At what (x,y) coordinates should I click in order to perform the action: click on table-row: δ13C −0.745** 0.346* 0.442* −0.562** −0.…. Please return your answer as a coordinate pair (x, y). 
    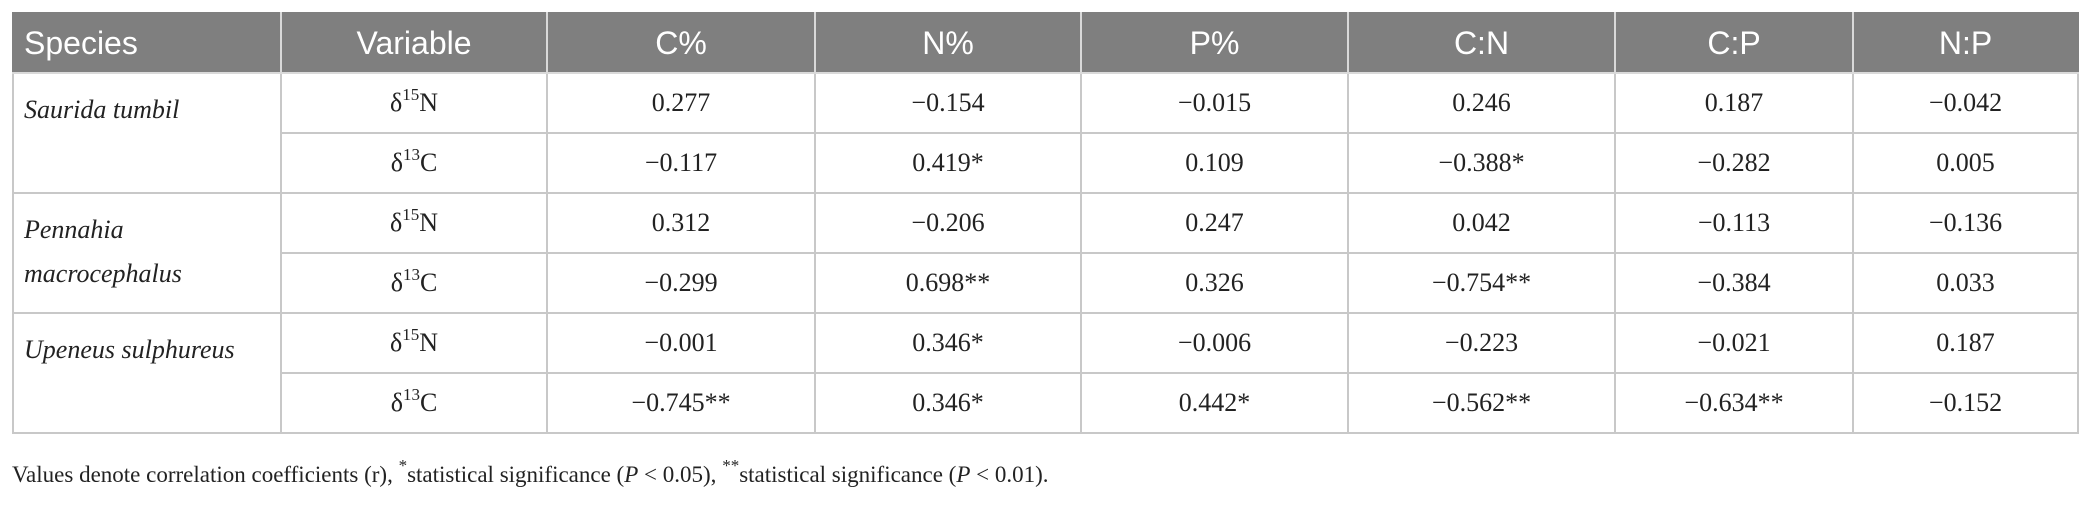
    Looking at the image, I should click on (1046, 403).